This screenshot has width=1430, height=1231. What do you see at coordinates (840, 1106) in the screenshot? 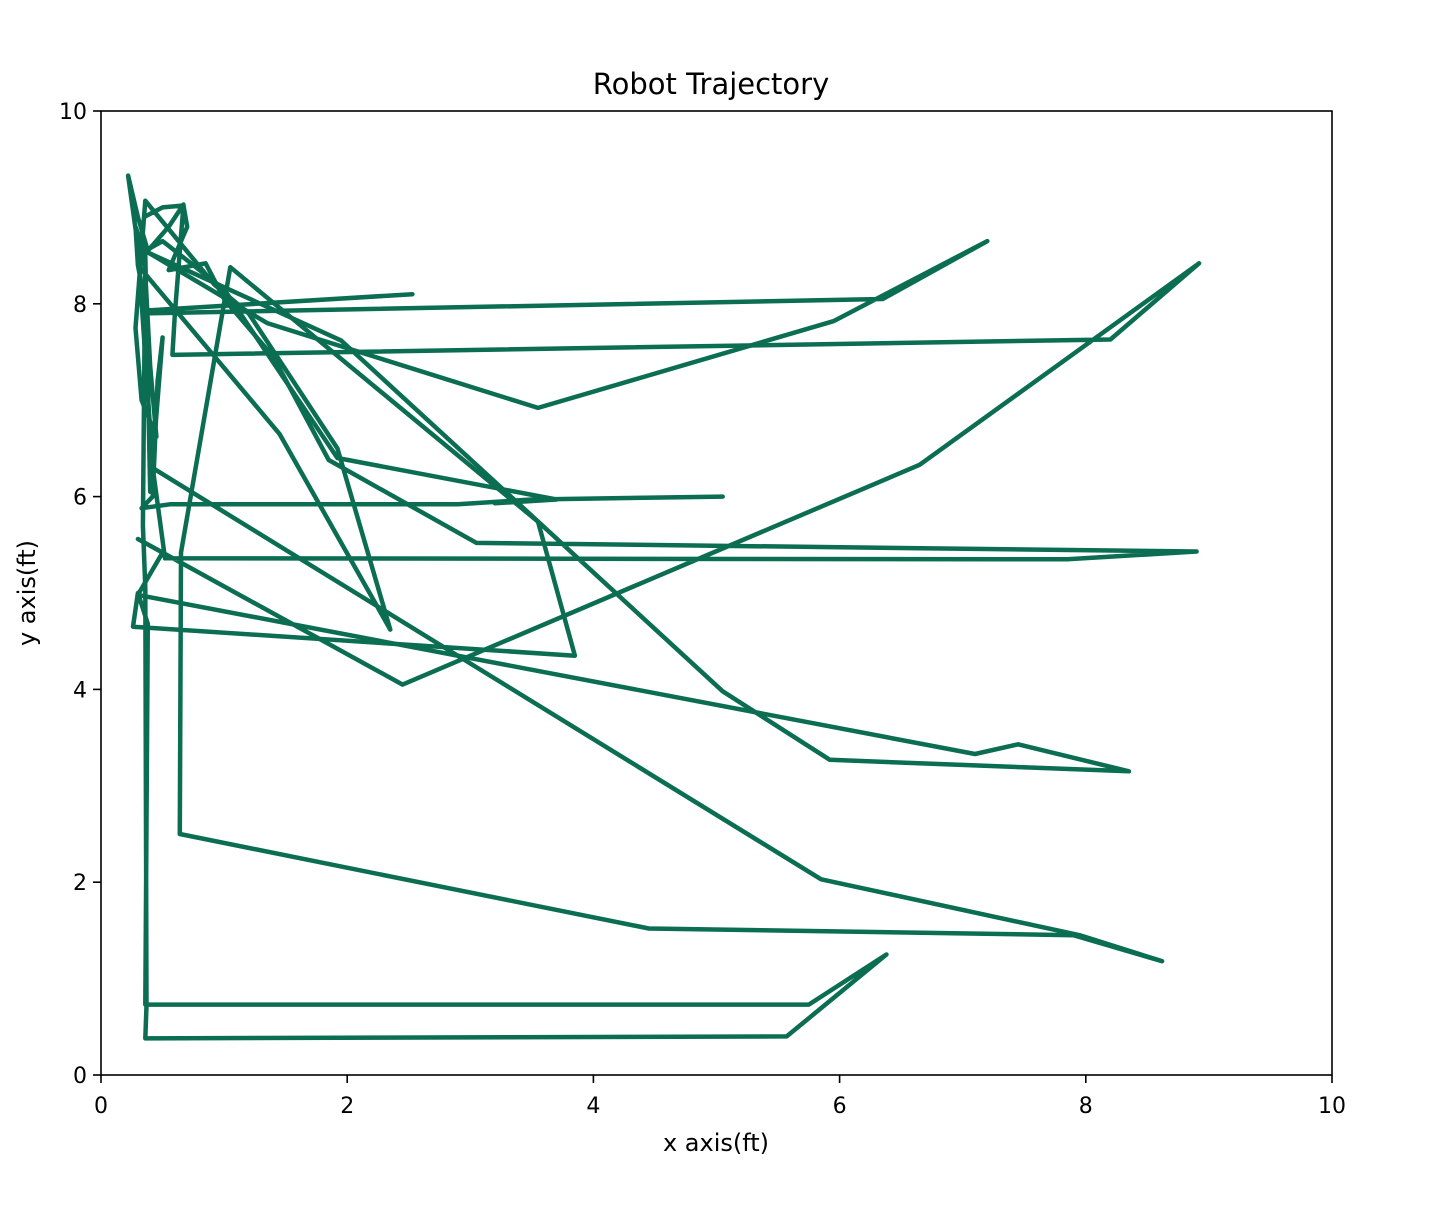
I see `x-tick-label: 6` at bounding box center [840, 1106].